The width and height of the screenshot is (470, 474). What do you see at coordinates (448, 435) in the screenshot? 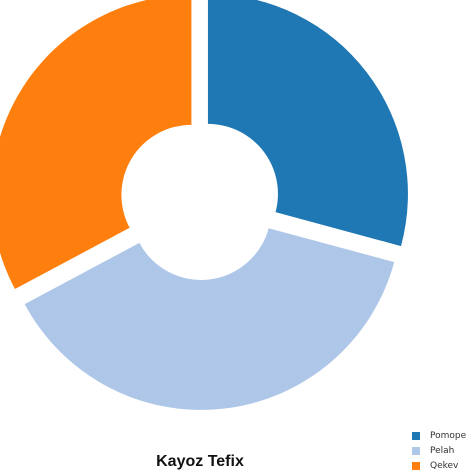
I see `legend-label: Pomope` at bounding box center [448, 435].